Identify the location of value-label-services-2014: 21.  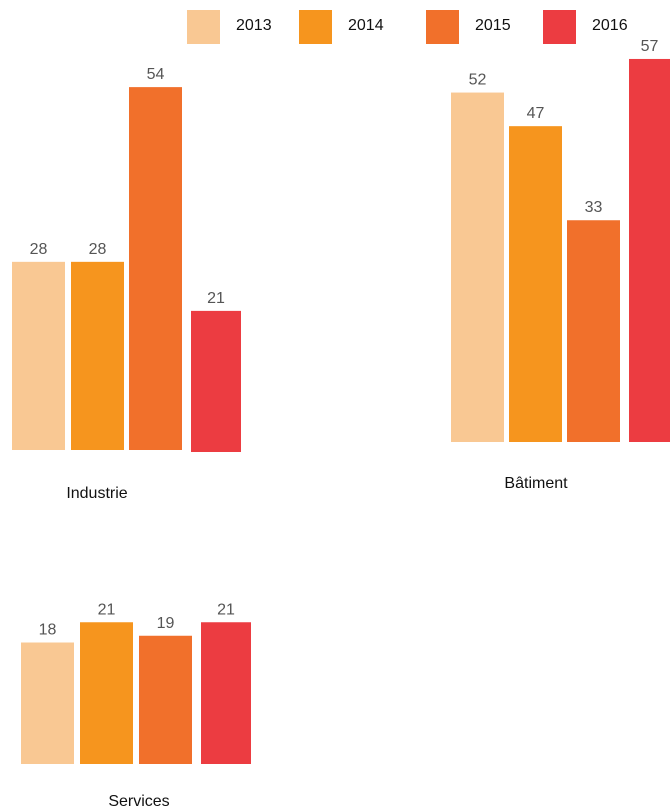
(107, 609).